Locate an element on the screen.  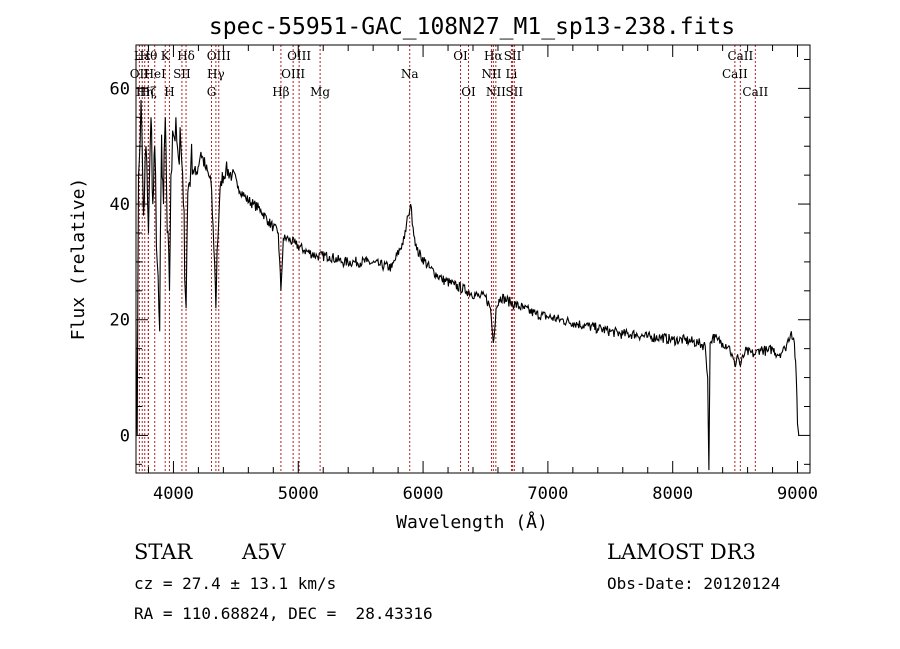
x-tick-label: 6000 is located at coordinates (423, 494).